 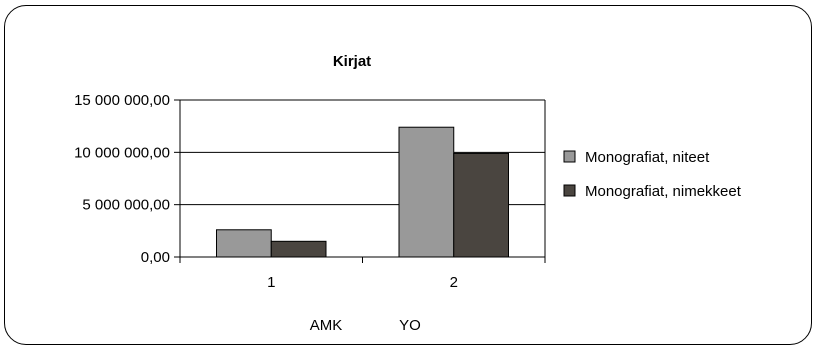 I want to click on y-tick-label: 15 000 000,00, so click(x=122, y=100).